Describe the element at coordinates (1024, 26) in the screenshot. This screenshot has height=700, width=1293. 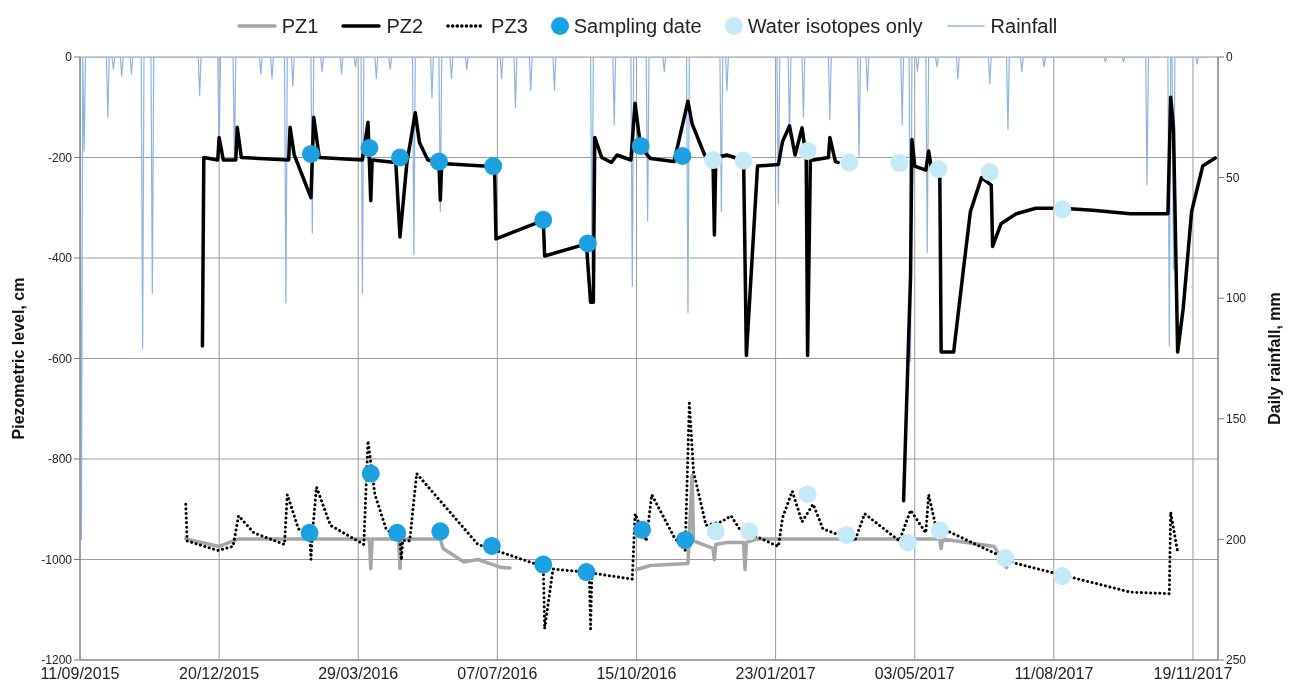
I see `legend-label: Rainfall` at that location.